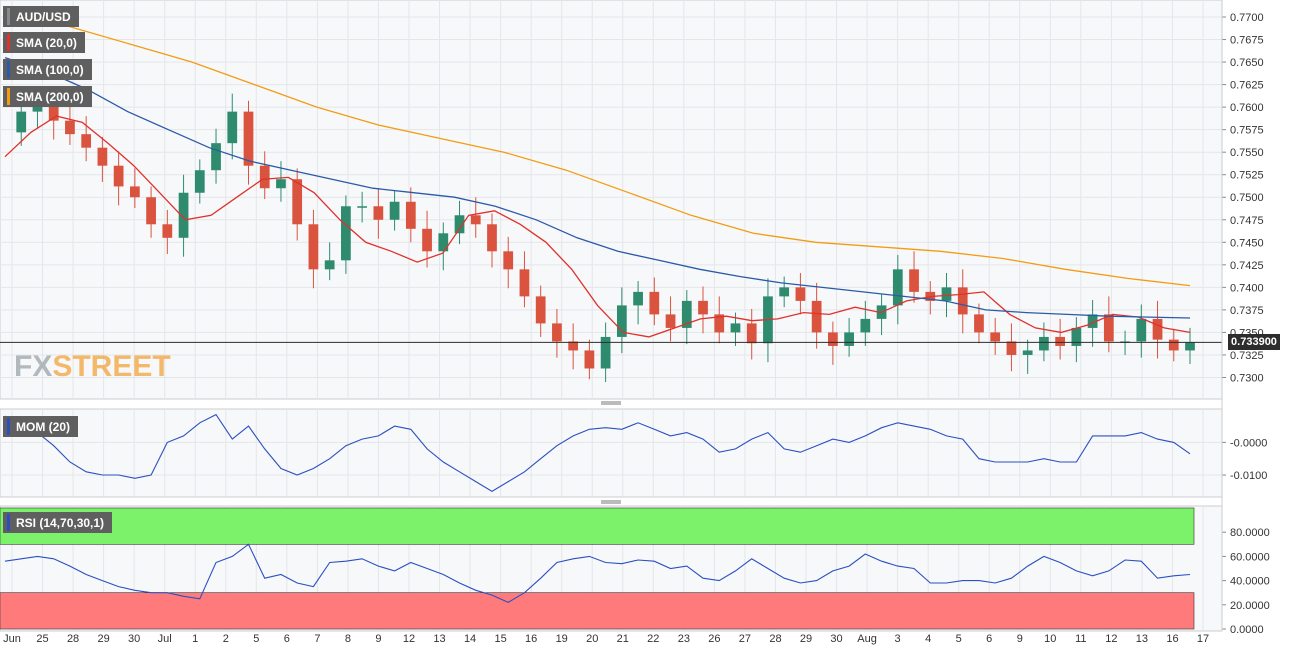 The width and height of the screenshot is (1300, 656). Describe the element at coordinates (1247, 41) in the screenshot. I see `y-tick-label: 0.7675` at that location.